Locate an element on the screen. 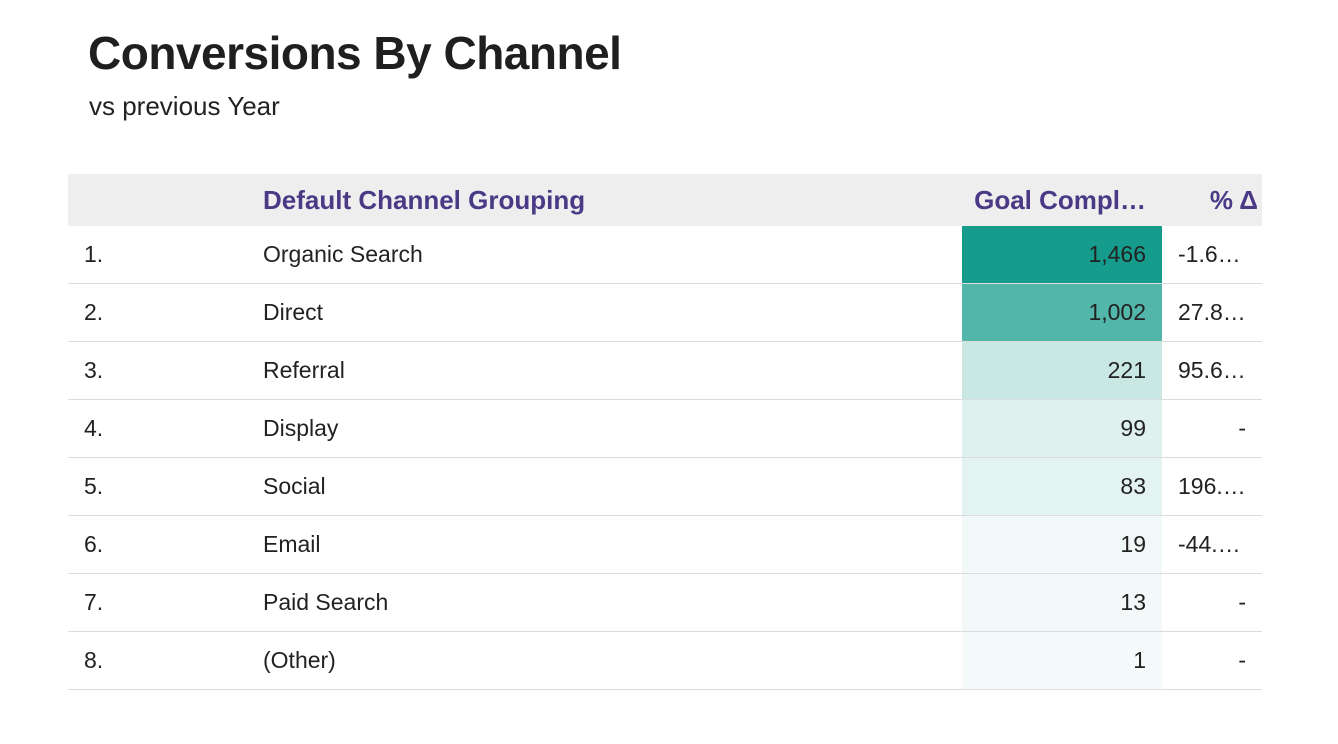  row-channel: Direct is located at coordinates (293, 312).